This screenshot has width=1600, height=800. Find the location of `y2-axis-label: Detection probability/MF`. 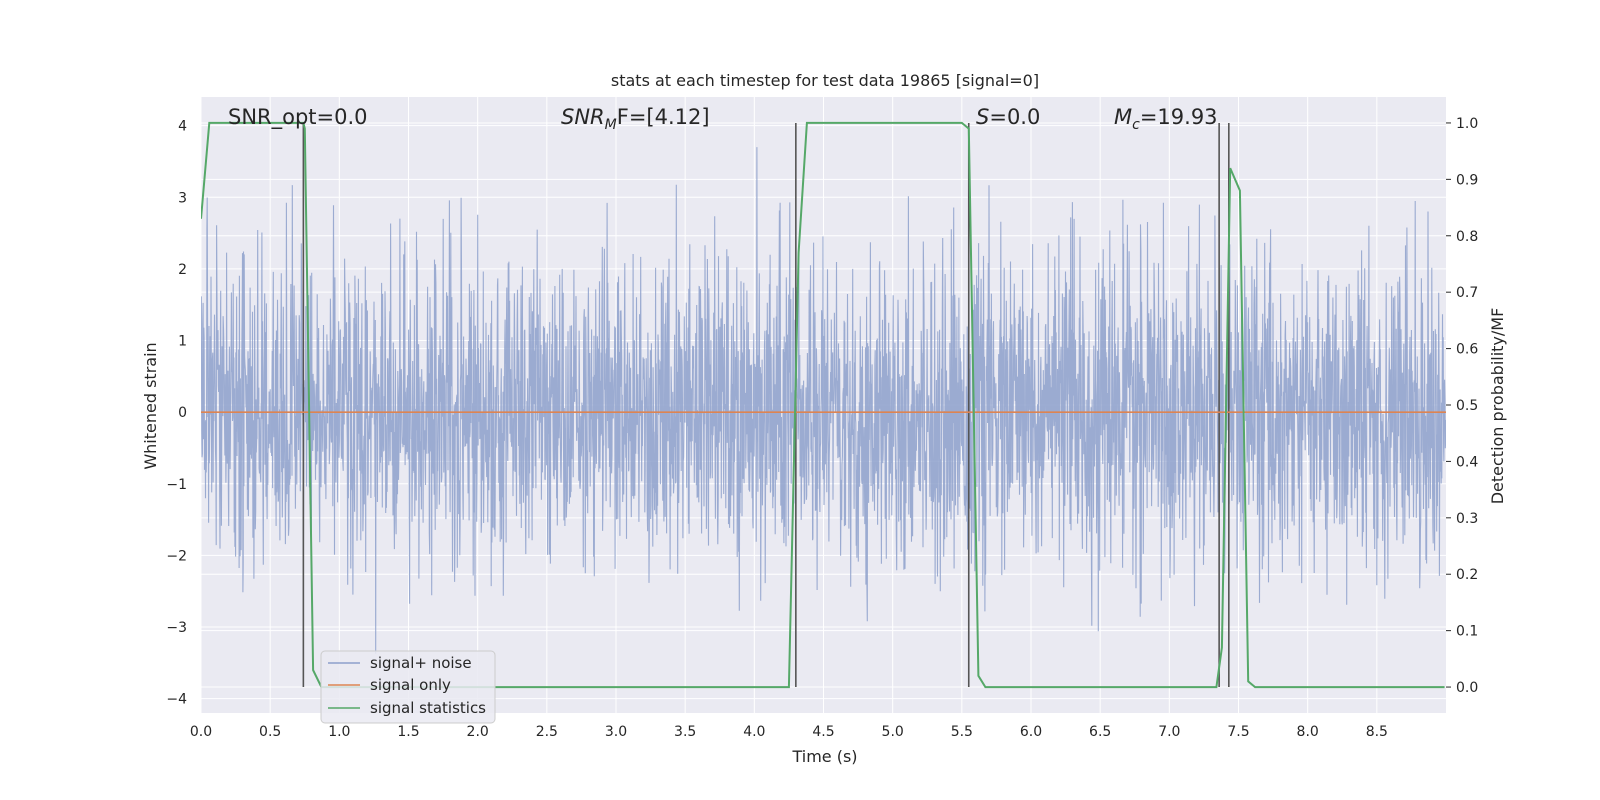

y2-axis-label: Detection probability/MF is located at coordinates (1497, 406).